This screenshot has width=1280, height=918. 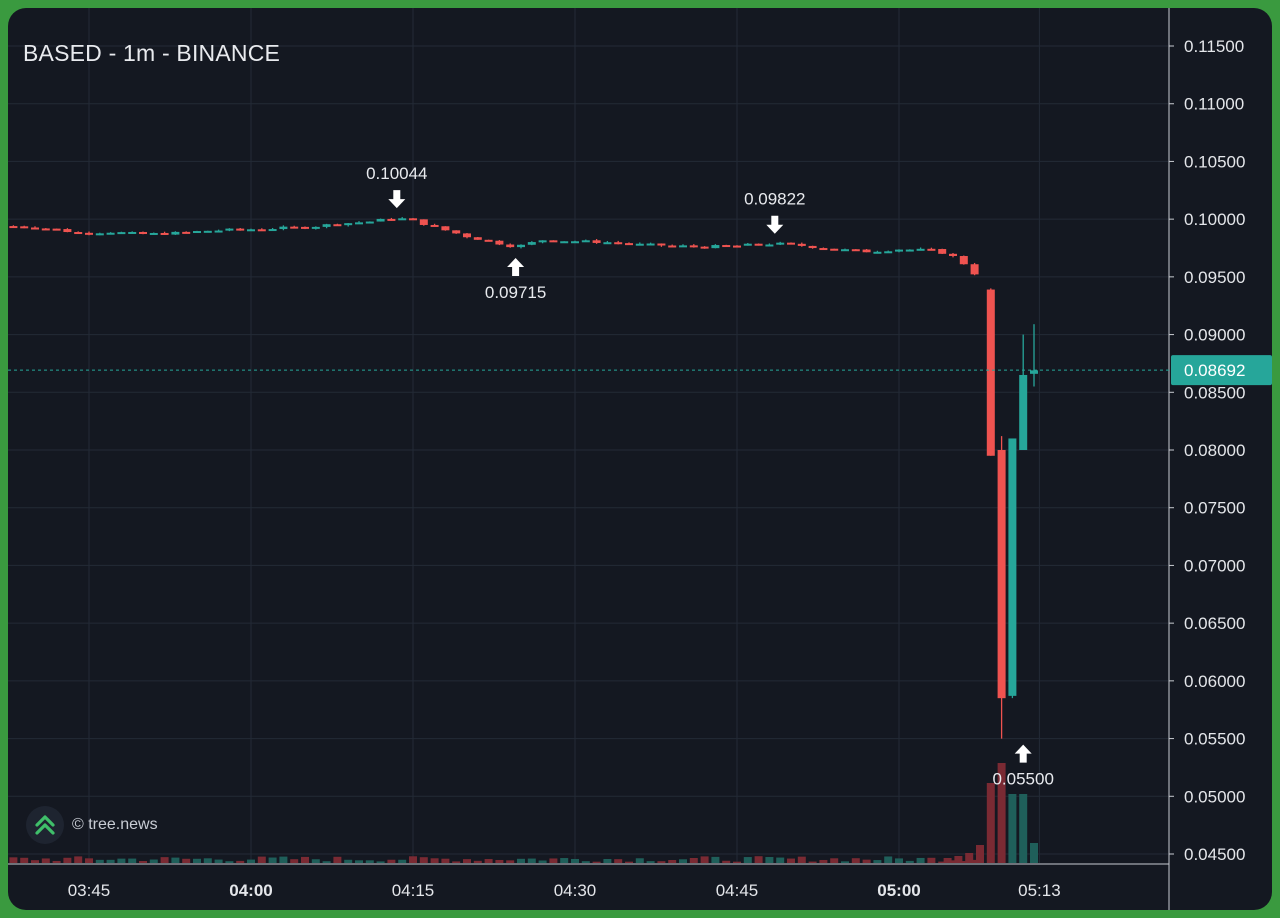 I want to click on chart-title: BASED - 1m - BINANCE, so click(x=152, y=53).